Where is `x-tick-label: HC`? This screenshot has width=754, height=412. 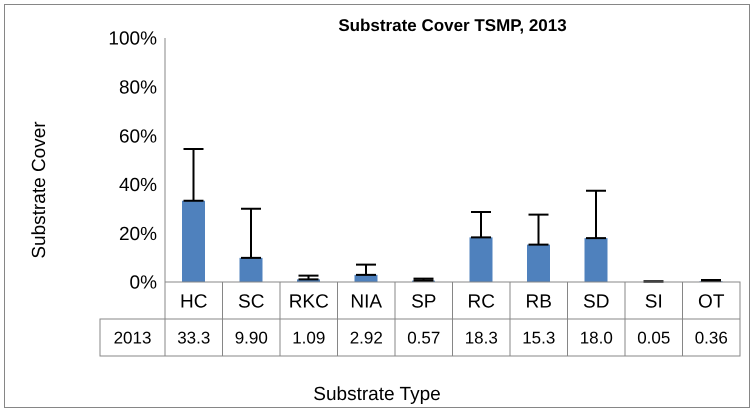
x-tick-label: HC is located at coordinates (194, 302).